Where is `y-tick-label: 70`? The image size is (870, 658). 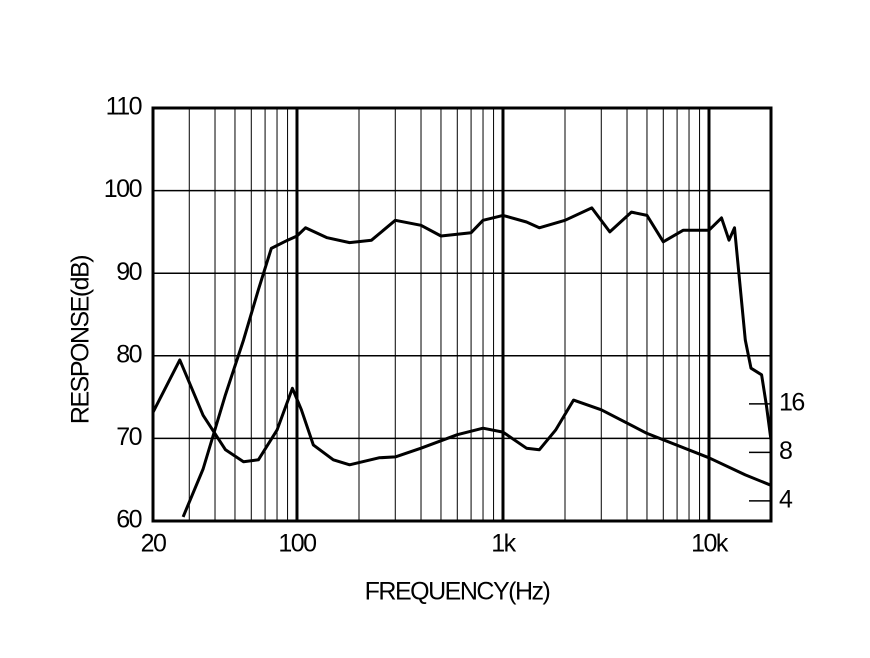
y-tick-label: 70 is located at coordinates (128, 437).